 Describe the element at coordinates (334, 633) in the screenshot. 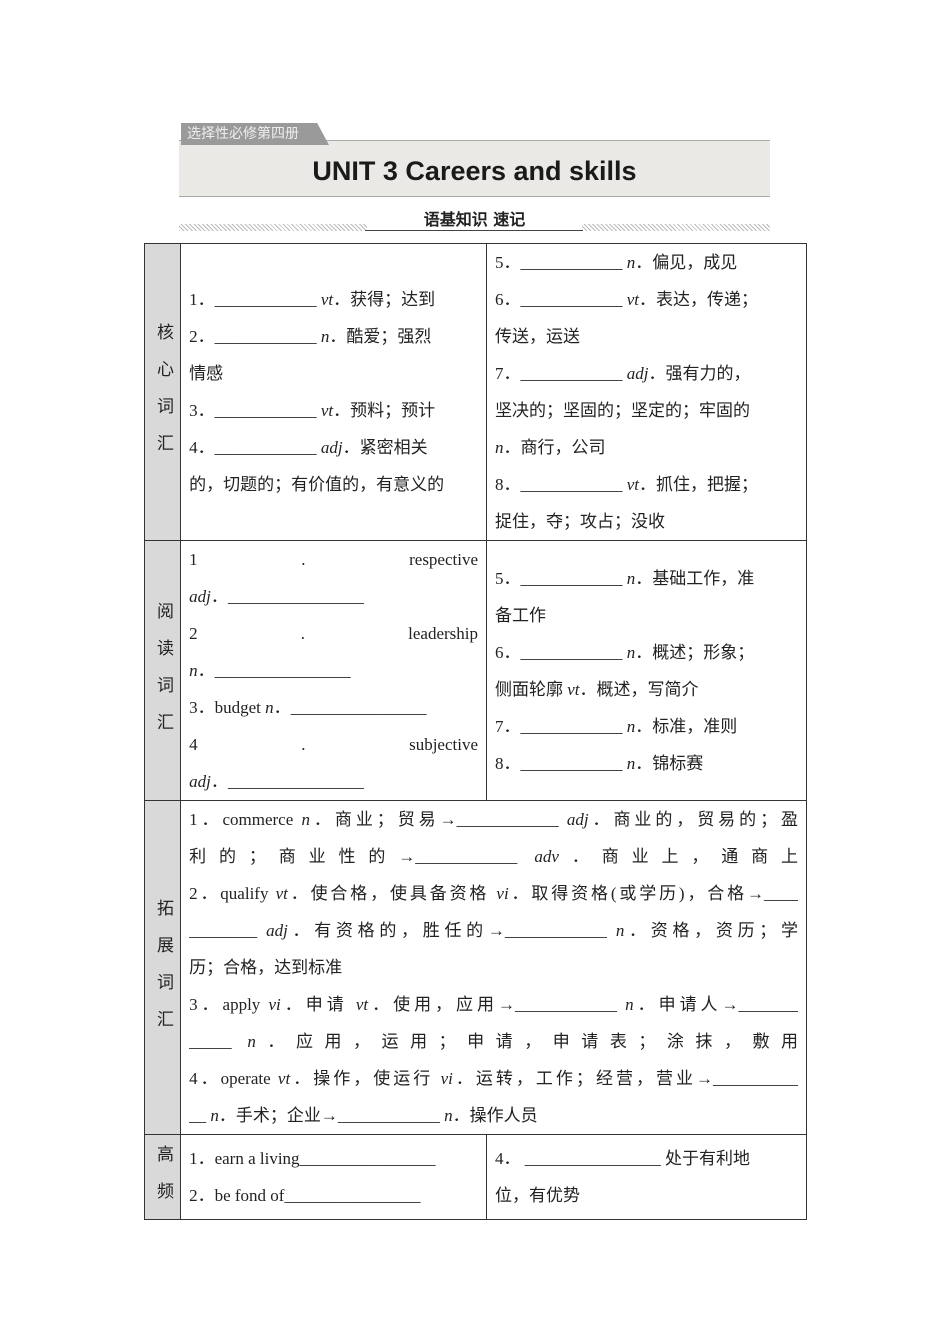

I see `vocab-text: 2 . leadership` at that location.